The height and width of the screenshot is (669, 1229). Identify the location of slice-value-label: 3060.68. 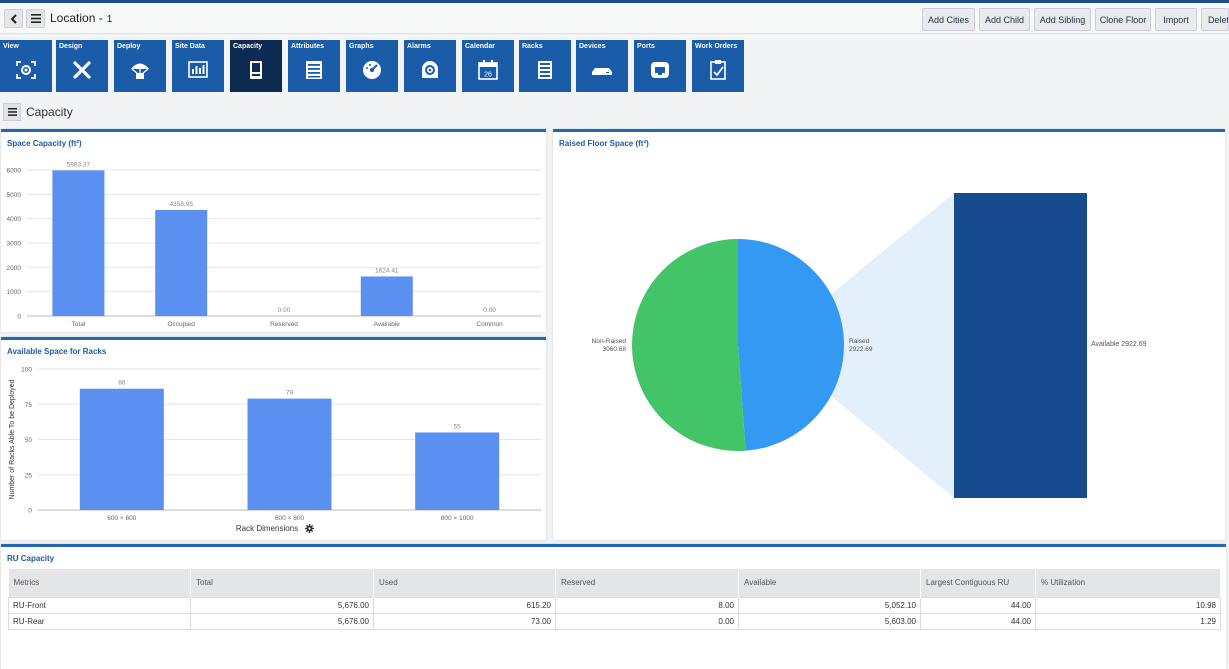
(615, 349).